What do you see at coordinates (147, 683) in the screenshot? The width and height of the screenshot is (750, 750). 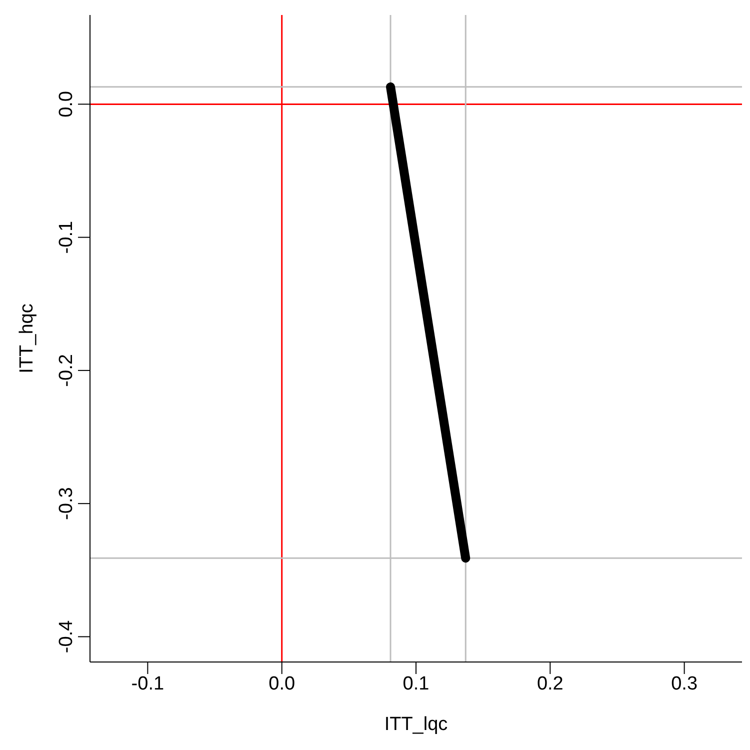 I see `x-tick-label: -0.1` at bounding box center [147, 683].